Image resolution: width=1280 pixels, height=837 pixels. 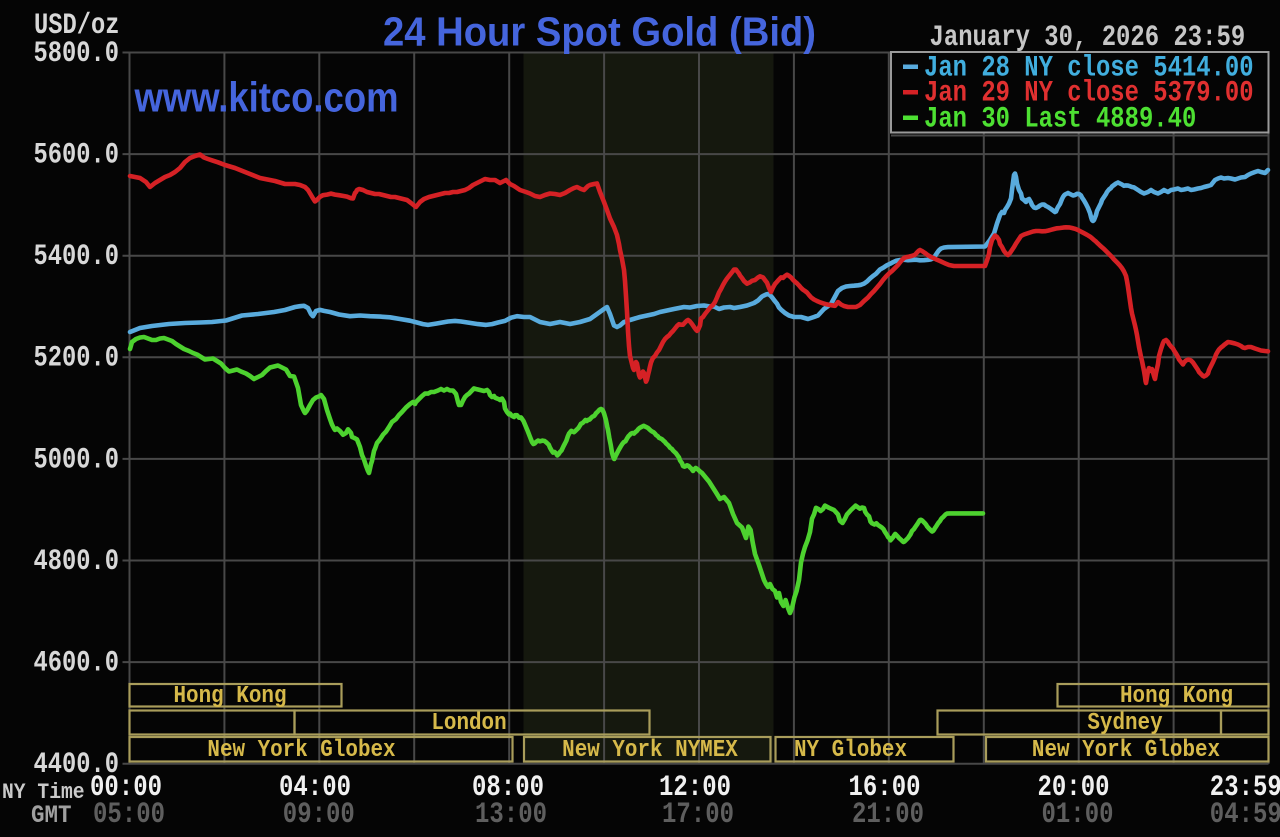 What do you see at coordinates (77, 26) in the screenshot?
I see `svg-text: USD/oz` at bounding box center [77, 26].